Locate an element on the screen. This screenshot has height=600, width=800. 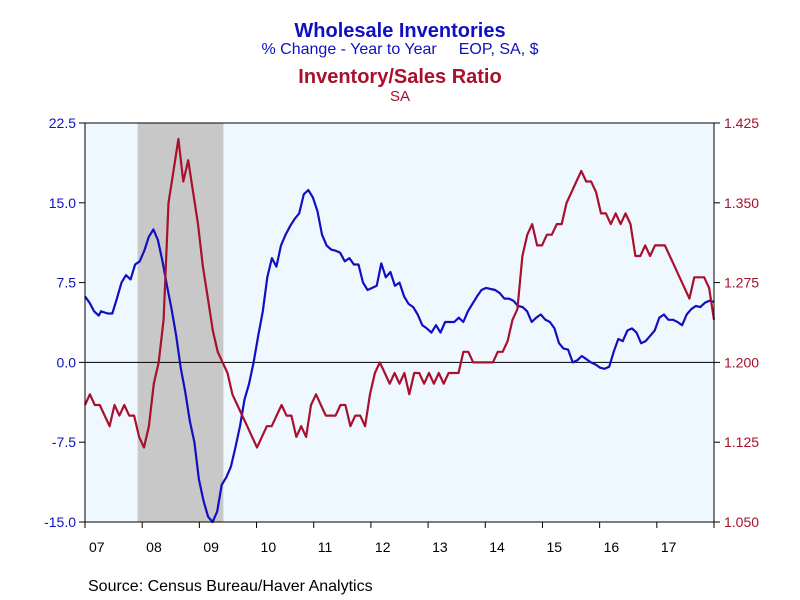
recession-band is located at coordinates (180, 322).